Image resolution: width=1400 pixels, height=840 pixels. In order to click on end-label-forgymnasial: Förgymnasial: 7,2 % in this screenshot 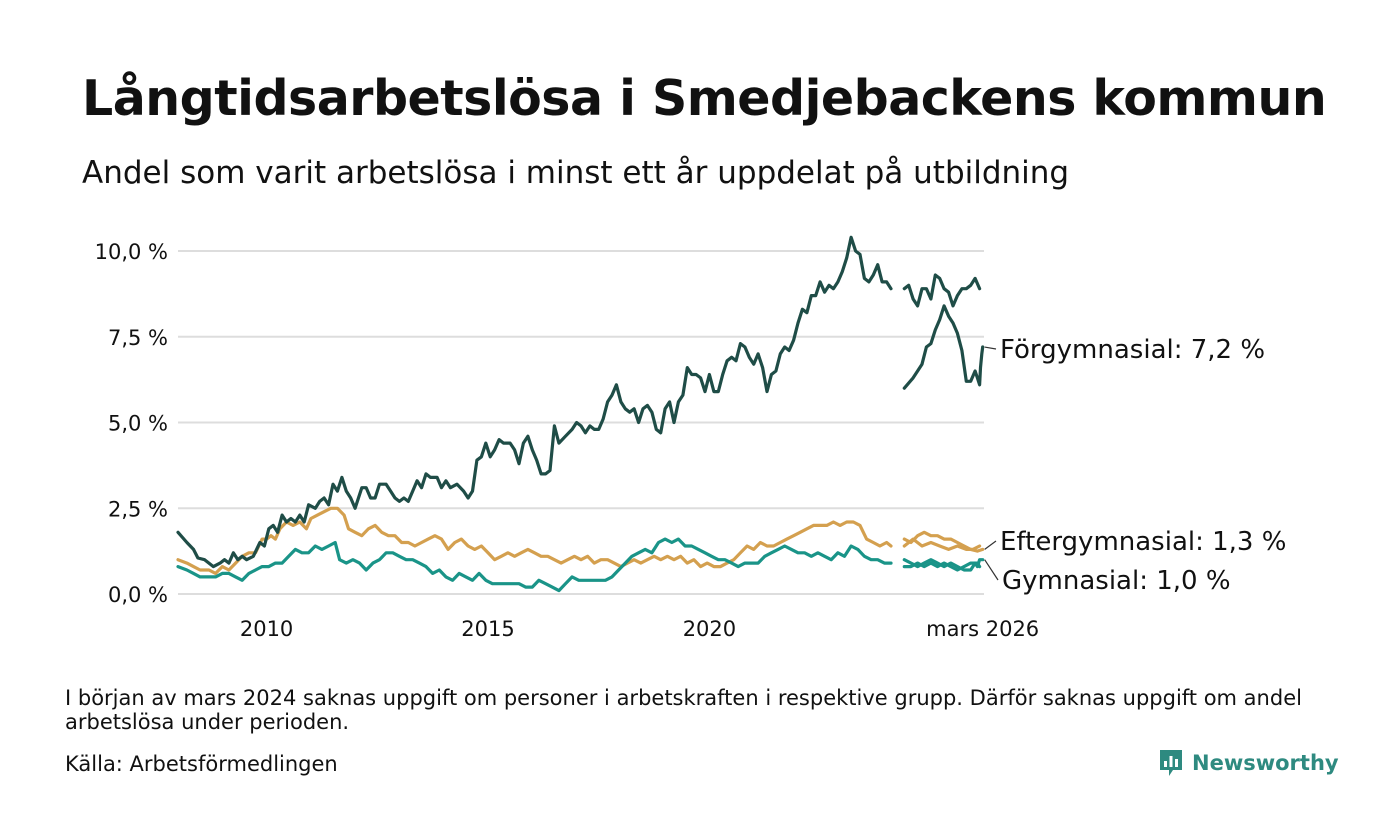, I will do `click(1132, 350)`.